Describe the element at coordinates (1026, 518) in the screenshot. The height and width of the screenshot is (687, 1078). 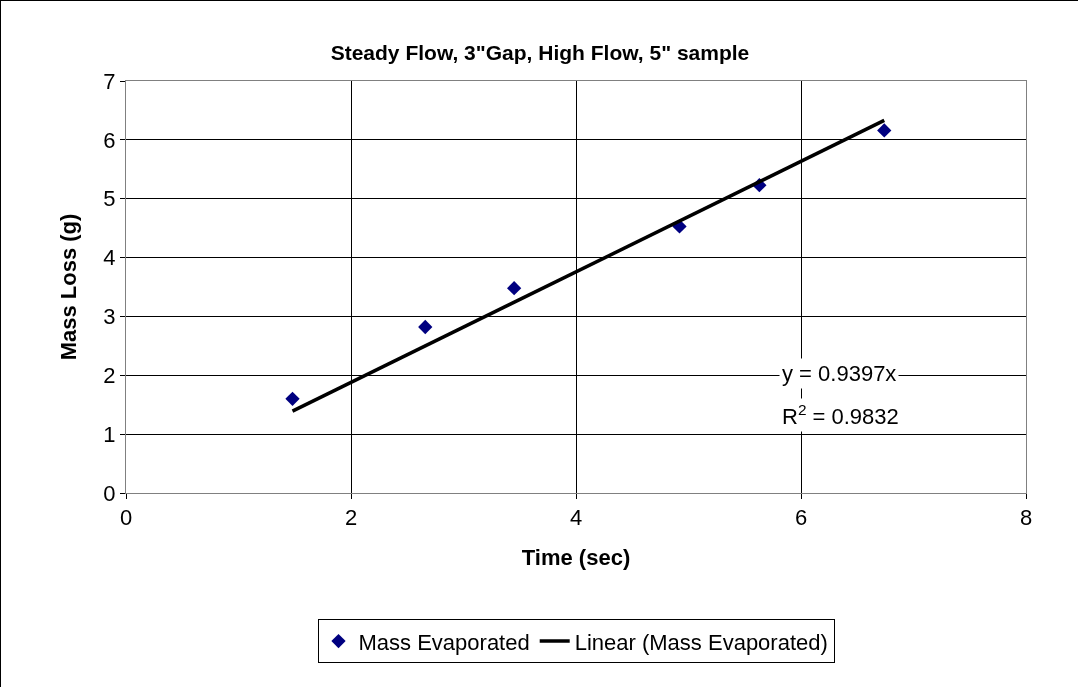
I see `x-tick-label: 8` at that location.